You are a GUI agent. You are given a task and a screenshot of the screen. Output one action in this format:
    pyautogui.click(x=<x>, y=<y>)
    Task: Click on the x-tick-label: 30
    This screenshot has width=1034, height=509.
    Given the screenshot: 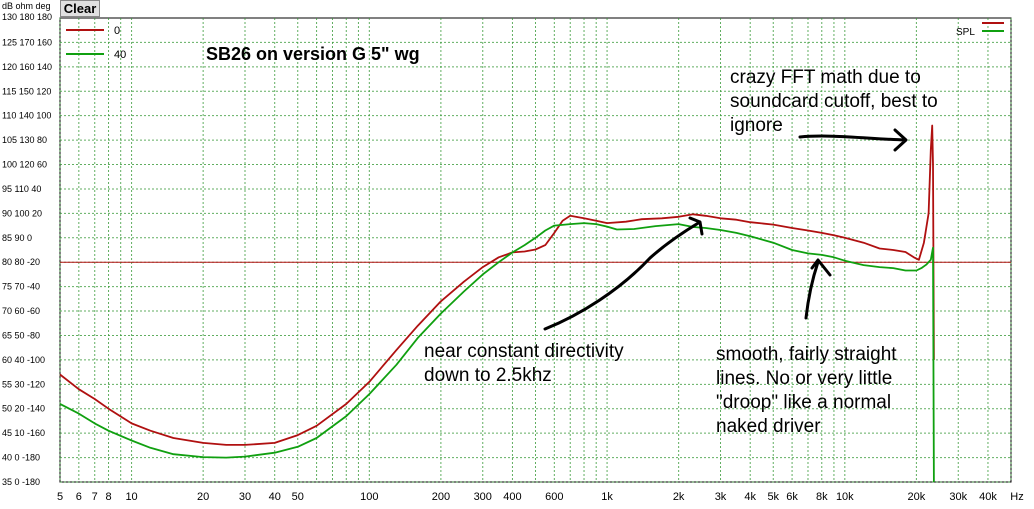 What is the action you would take?
    pyautogui.click(x=245, y=497)
    